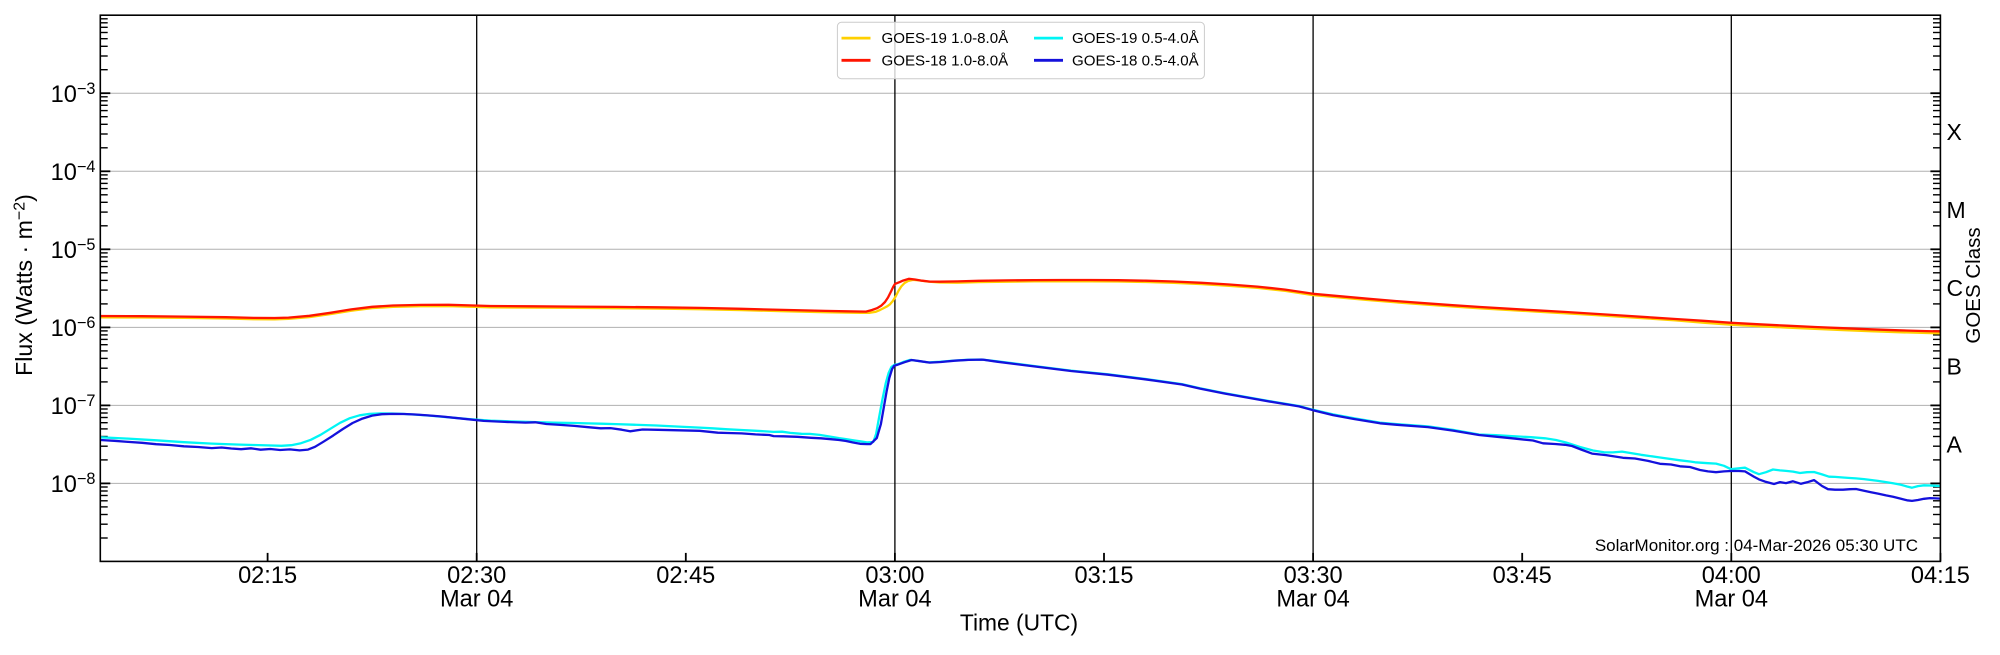 The width and height of the screenshot is (2000, 655). I want to click on svg-text: 10⁻⁷, so click(73, 406).